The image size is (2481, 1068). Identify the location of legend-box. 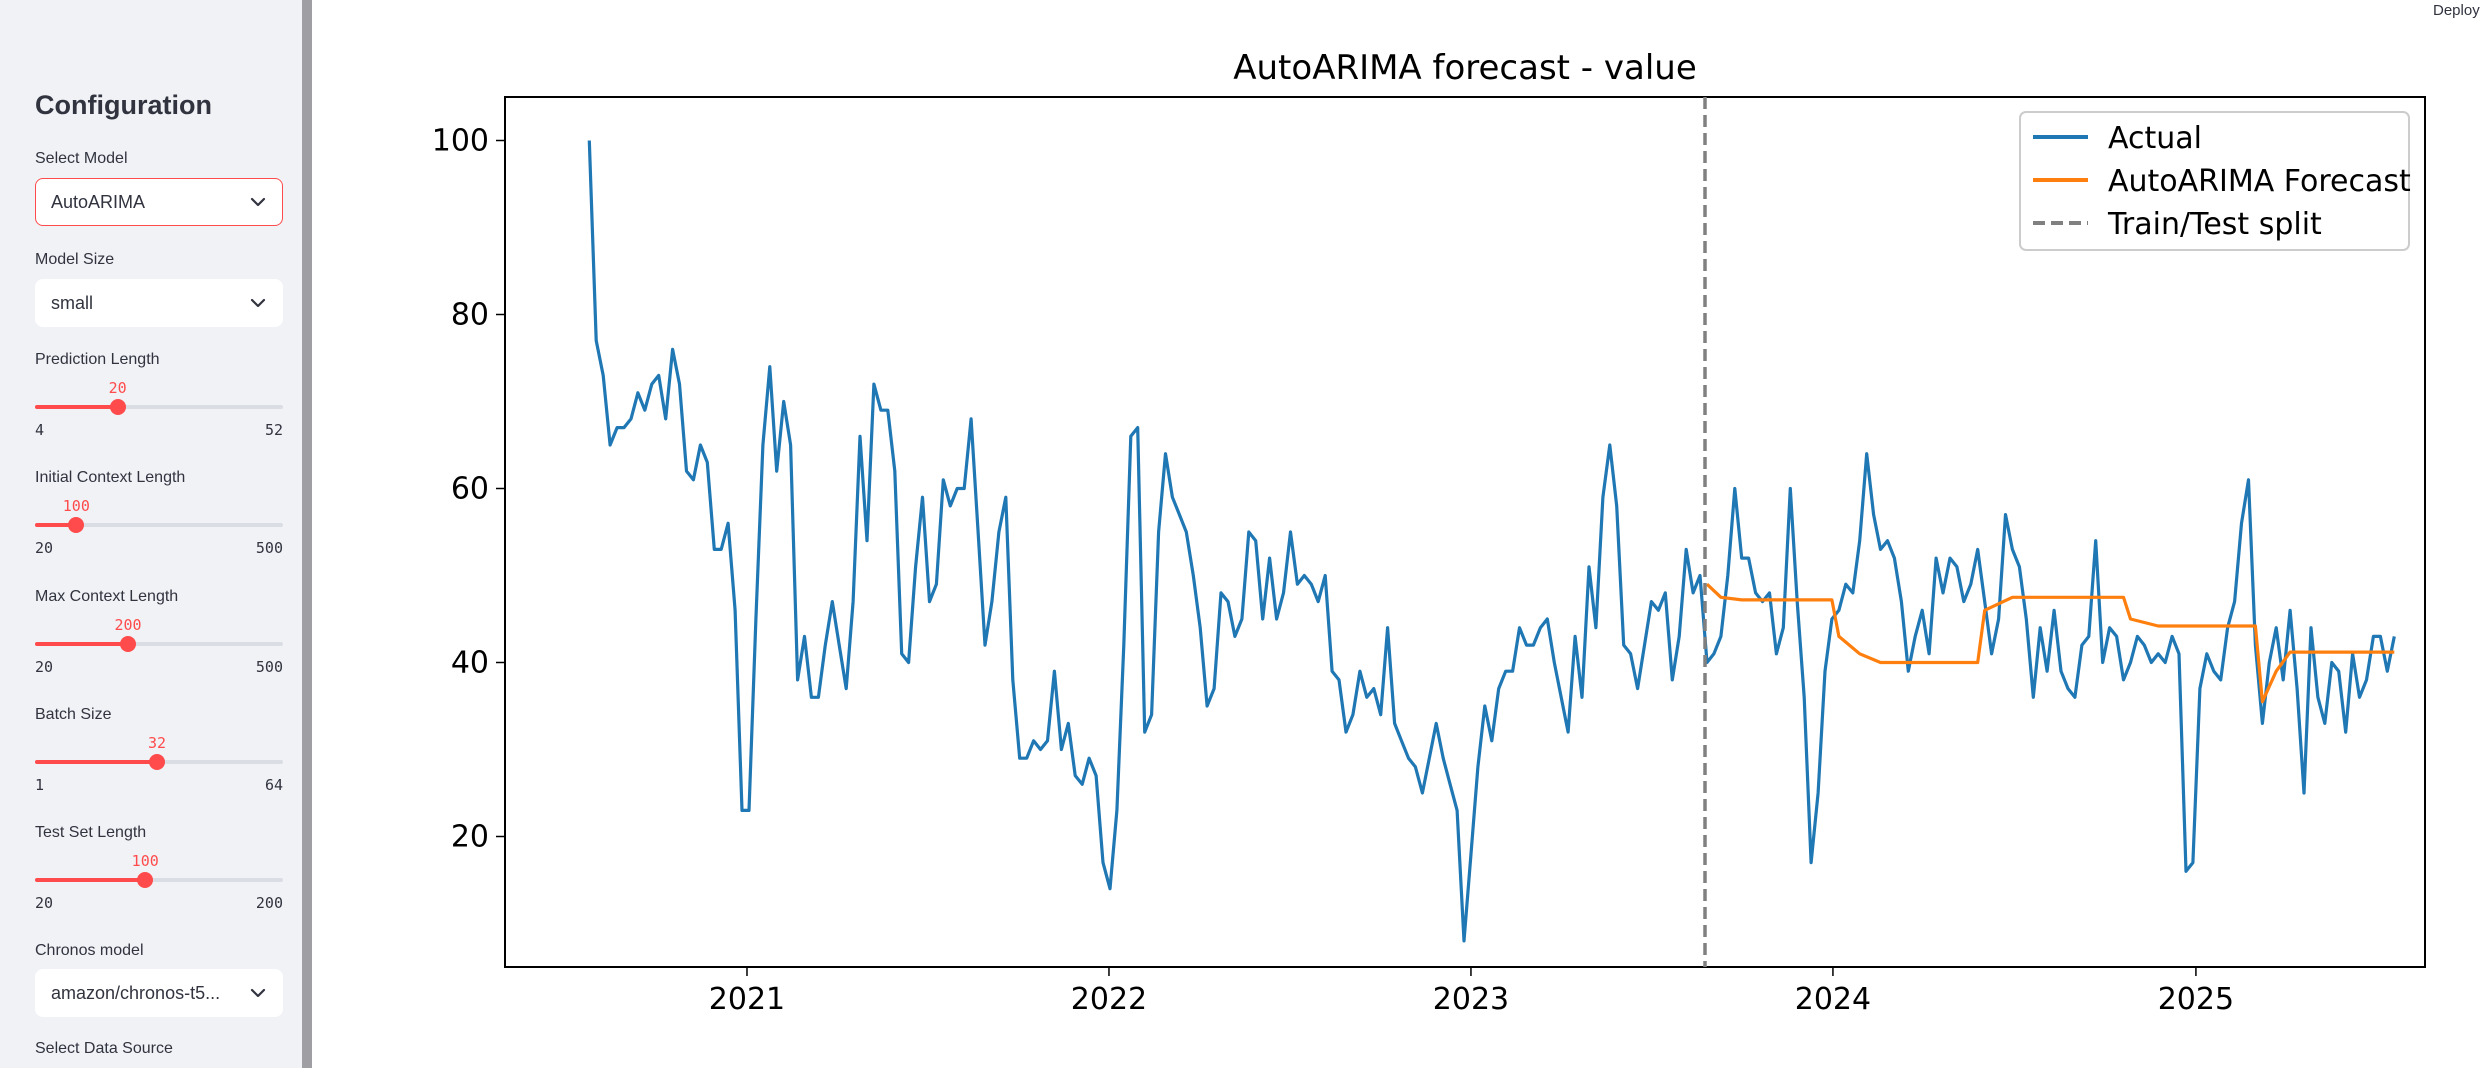
(2214, 181).